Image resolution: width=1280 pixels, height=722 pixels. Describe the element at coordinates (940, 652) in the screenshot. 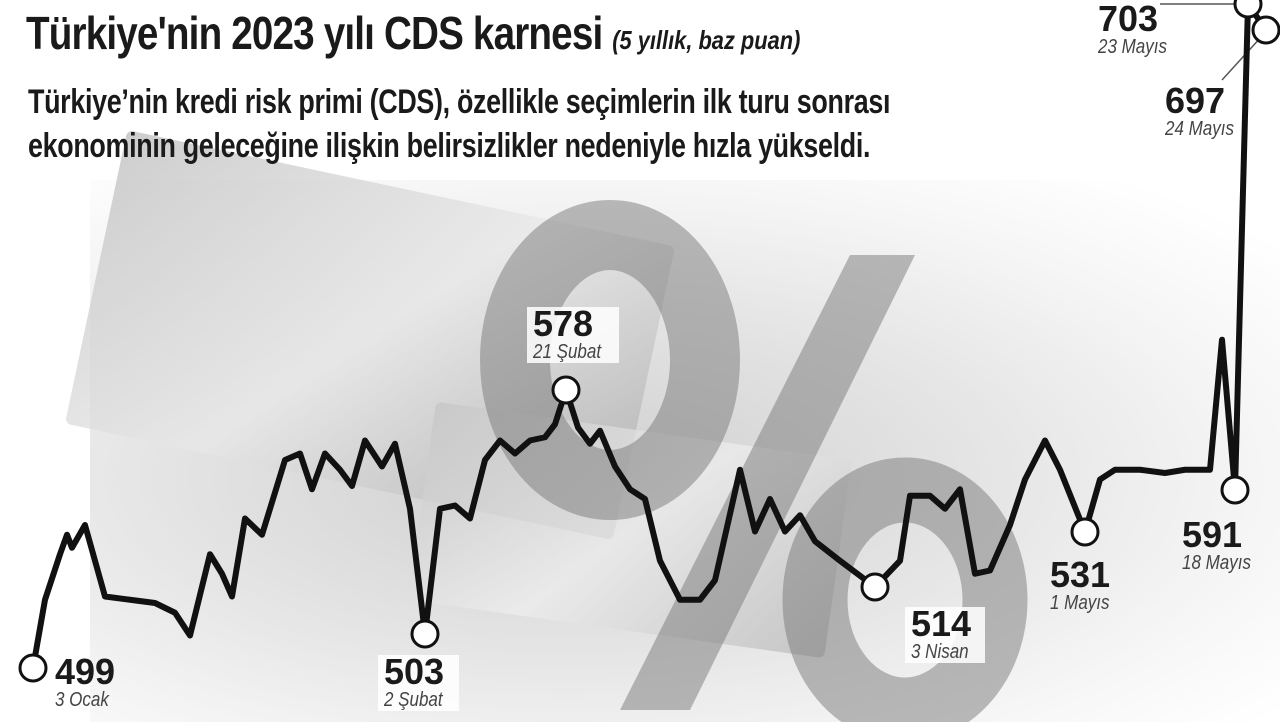

I see `date-label: 3 Nisan` at that location.